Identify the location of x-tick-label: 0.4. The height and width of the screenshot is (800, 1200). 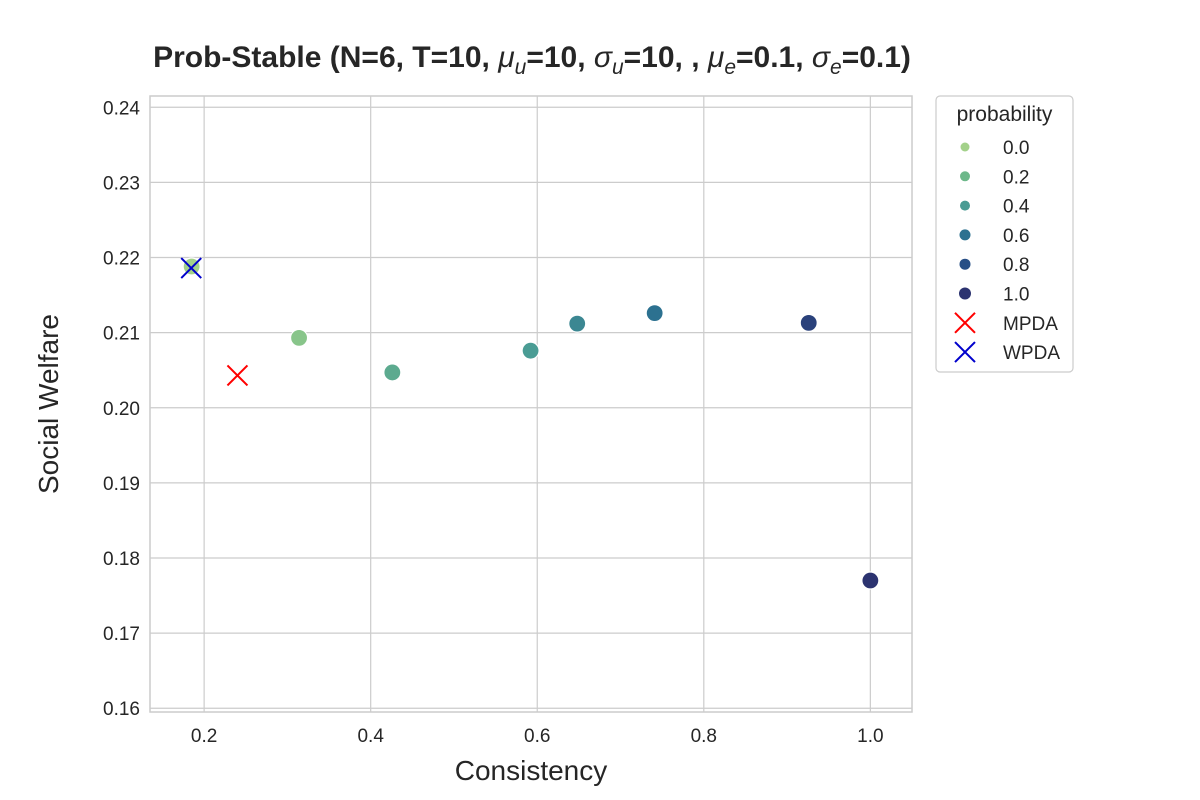
(370, 736).